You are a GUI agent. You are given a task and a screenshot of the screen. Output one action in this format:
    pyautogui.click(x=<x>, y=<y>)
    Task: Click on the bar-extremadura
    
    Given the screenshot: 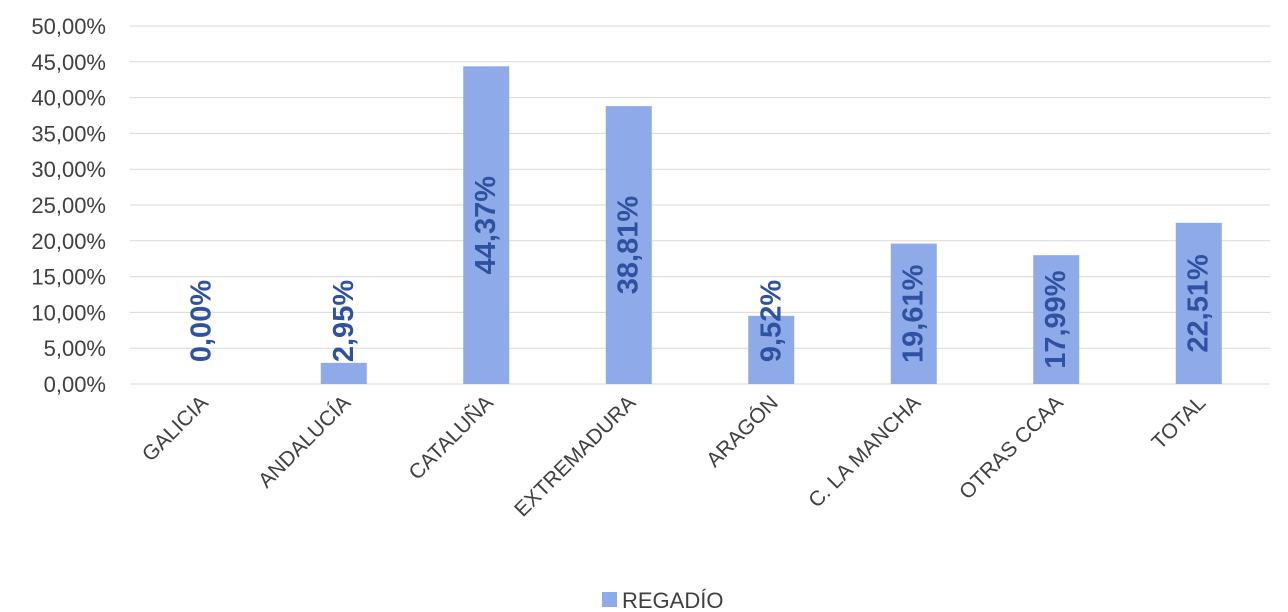 What is the action you would take?
    pyautogui.click(x=628, y=245)
    